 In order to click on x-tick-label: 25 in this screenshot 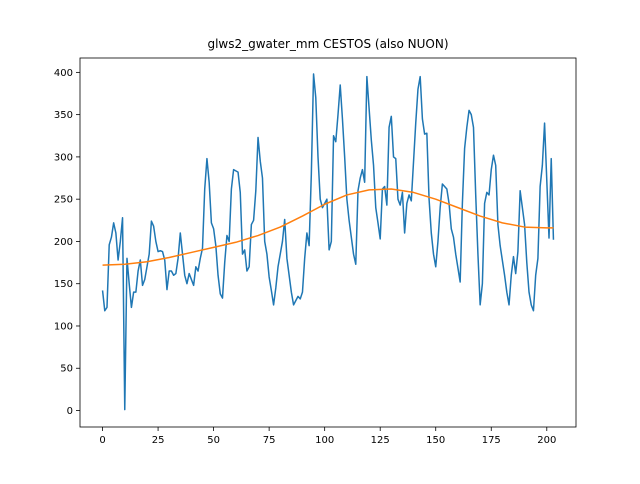, I will do `click(158, 440)`.